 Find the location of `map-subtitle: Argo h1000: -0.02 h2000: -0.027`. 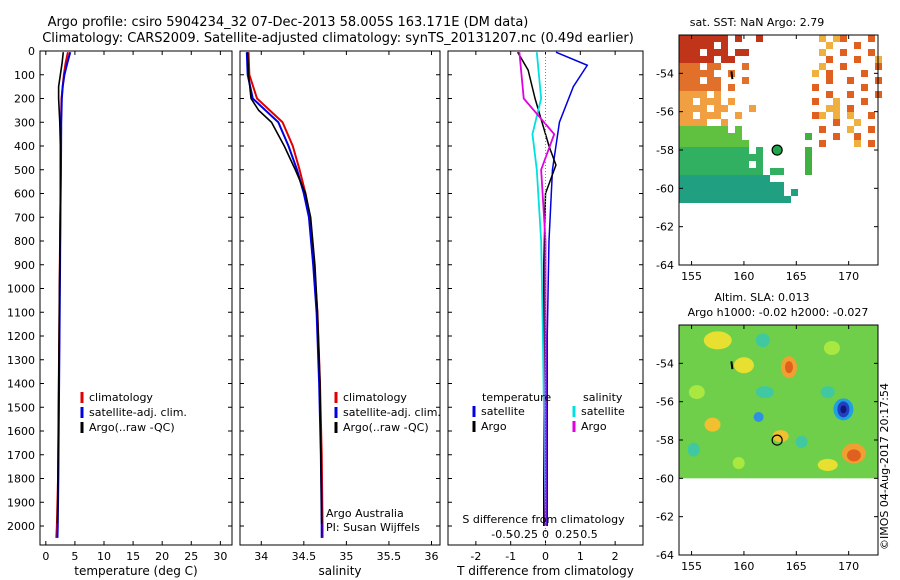

map-subtitle: Argo h1000: -0.02 h2000: -0.027 is located at coordinates (778, 312).